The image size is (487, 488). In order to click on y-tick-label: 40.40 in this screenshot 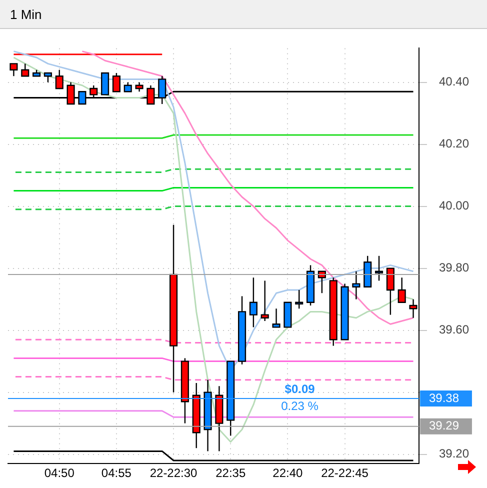, I will do `click(454, 81)`.